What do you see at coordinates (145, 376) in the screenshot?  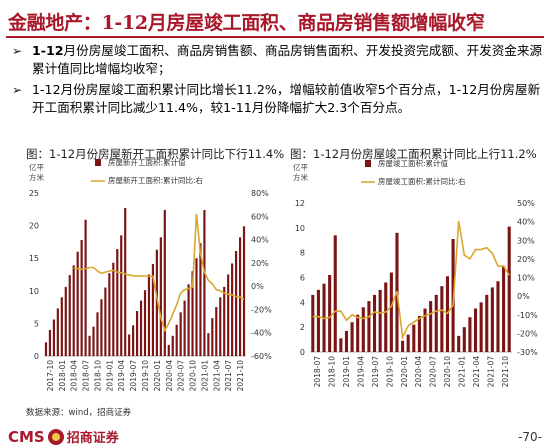 I see `x-tick-label: 2019-10` at bounding box center [145, 376].